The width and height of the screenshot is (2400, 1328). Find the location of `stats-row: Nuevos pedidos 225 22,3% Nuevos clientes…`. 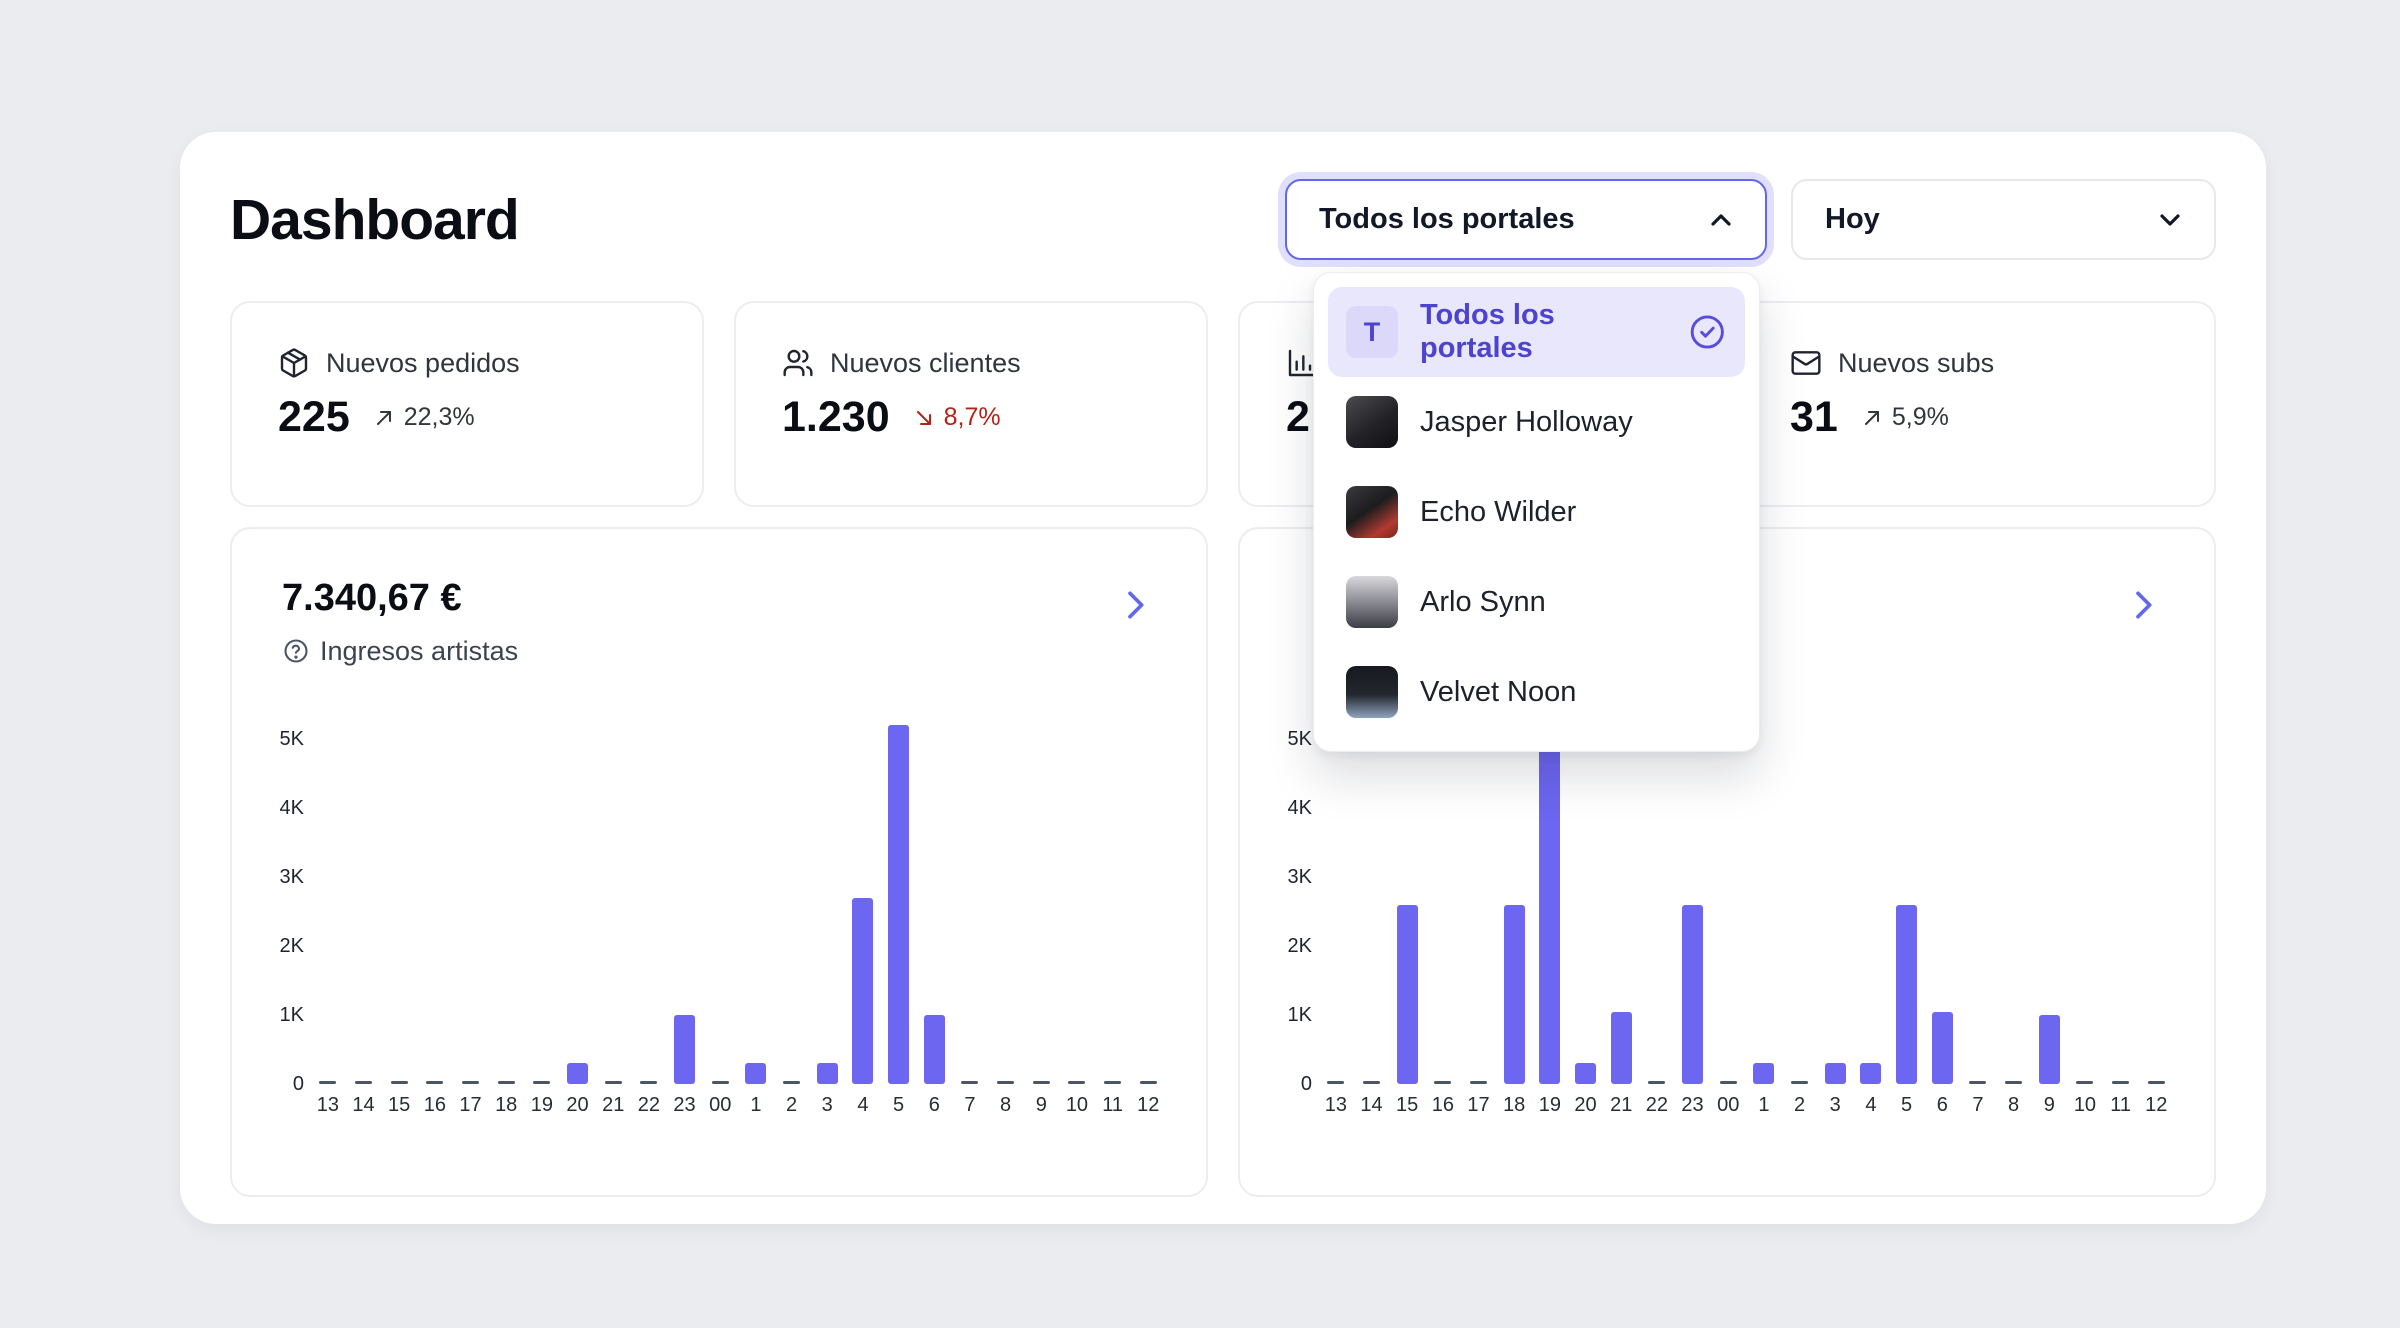

stats-row: Nuevos pedidos 225 22,3% Nuevos clientes… is located at coordinates (1223, 404).